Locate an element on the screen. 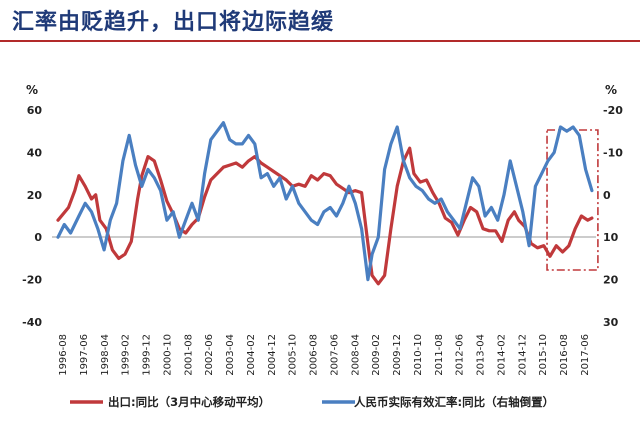 The image size is (640, 422). x-tick-label: 2014-02 is located at coordinates (502, 355).